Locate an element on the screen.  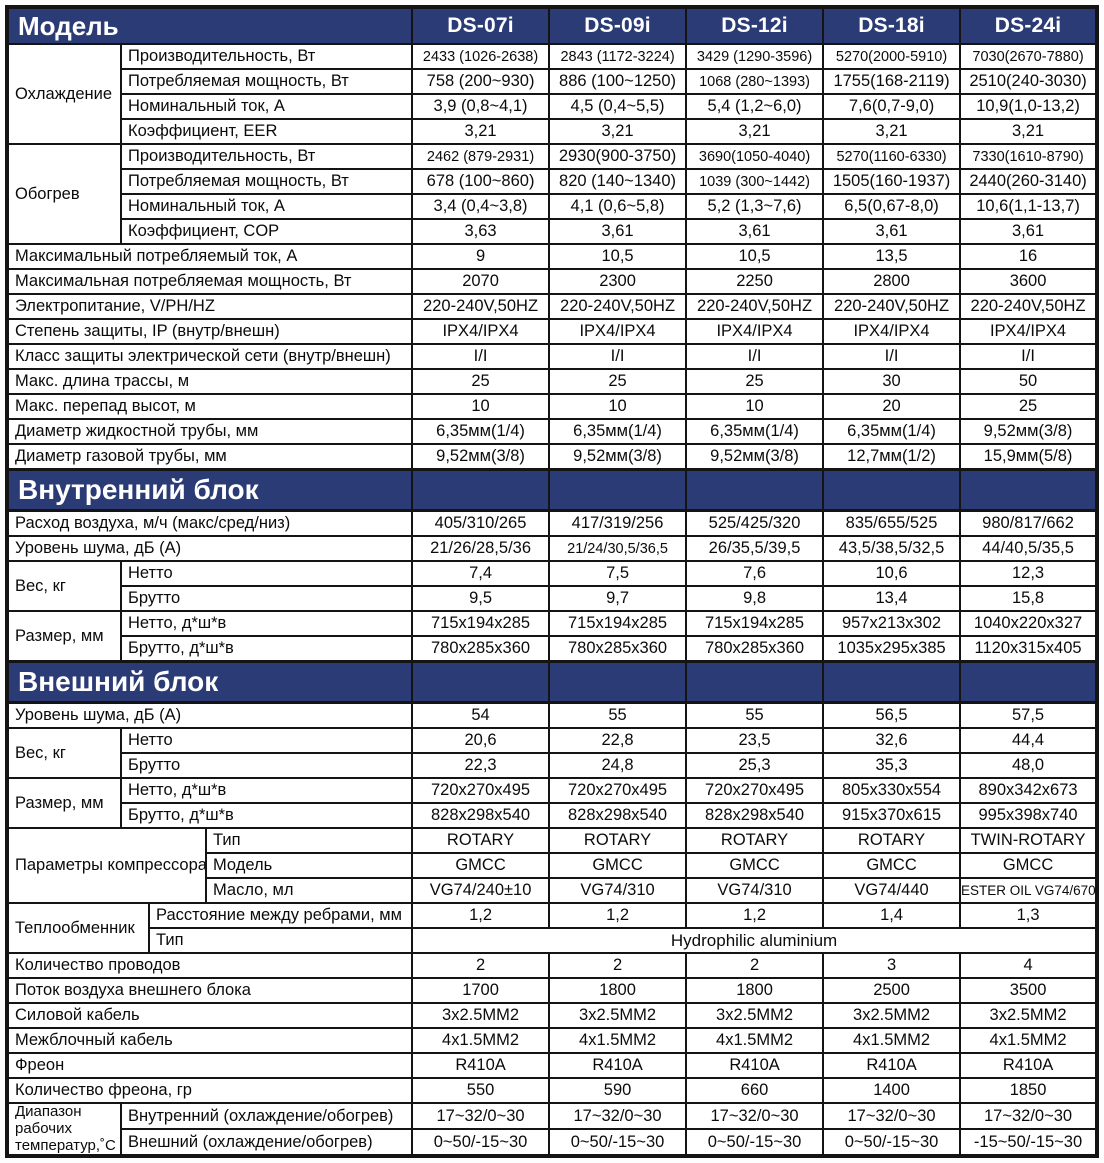
table-row: Тип Hydrophilic aluminium is located at coordinates (553, 940).